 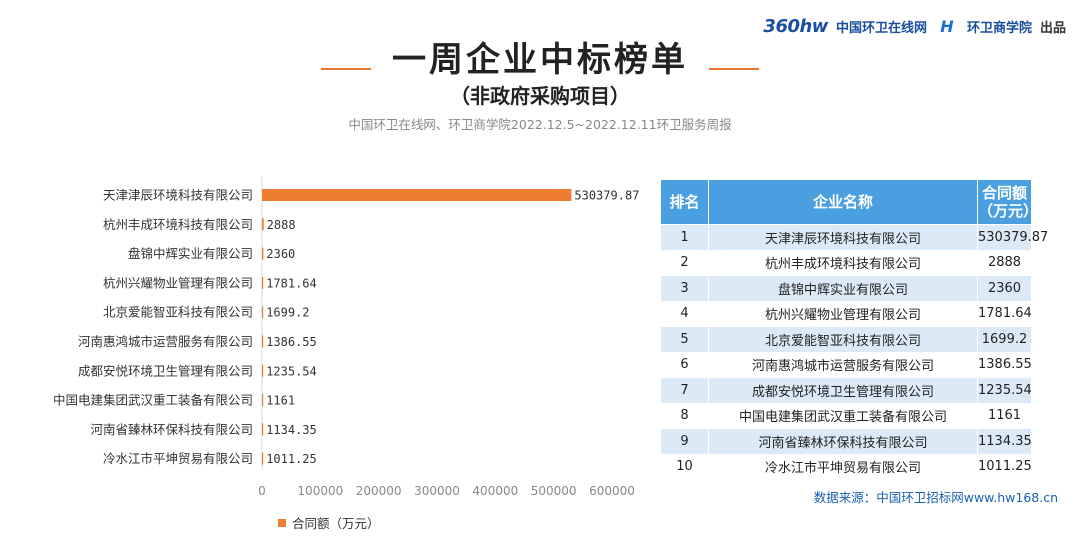 I want to click on company-cell: 冷水江市平坤贸易有限公司, so click(x=843, y=466).